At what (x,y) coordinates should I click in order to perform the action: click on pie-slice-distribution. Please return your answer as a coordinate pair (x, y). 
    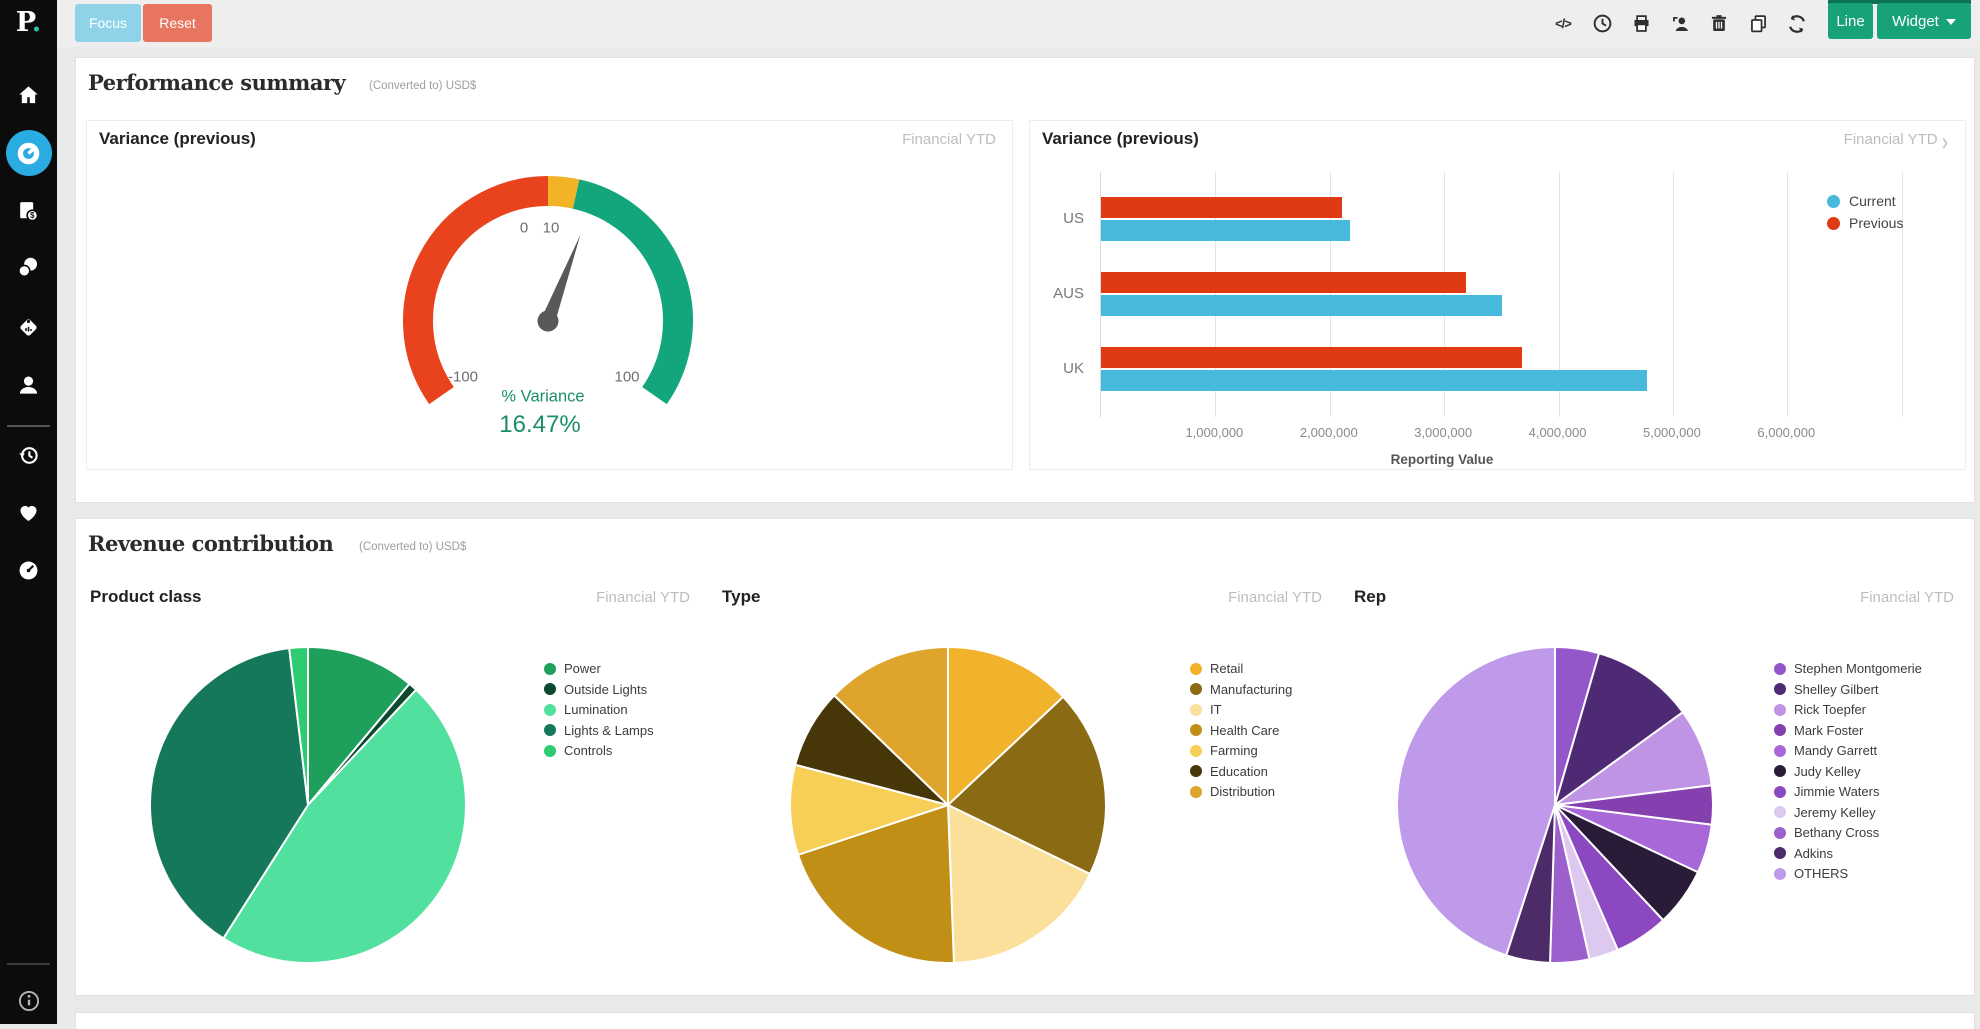
    Looking at the image, I should click on (891, 726).